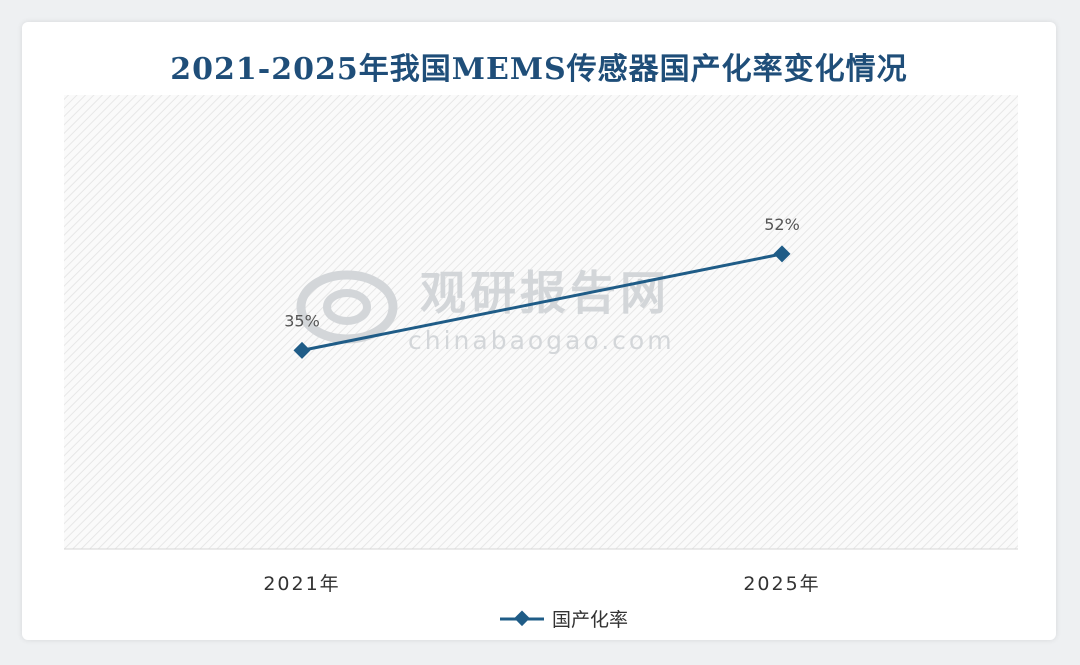  I want to click on chart-title: 2021-2025年我国MEMS传感器国产化率变化情况, so click(539, 69).